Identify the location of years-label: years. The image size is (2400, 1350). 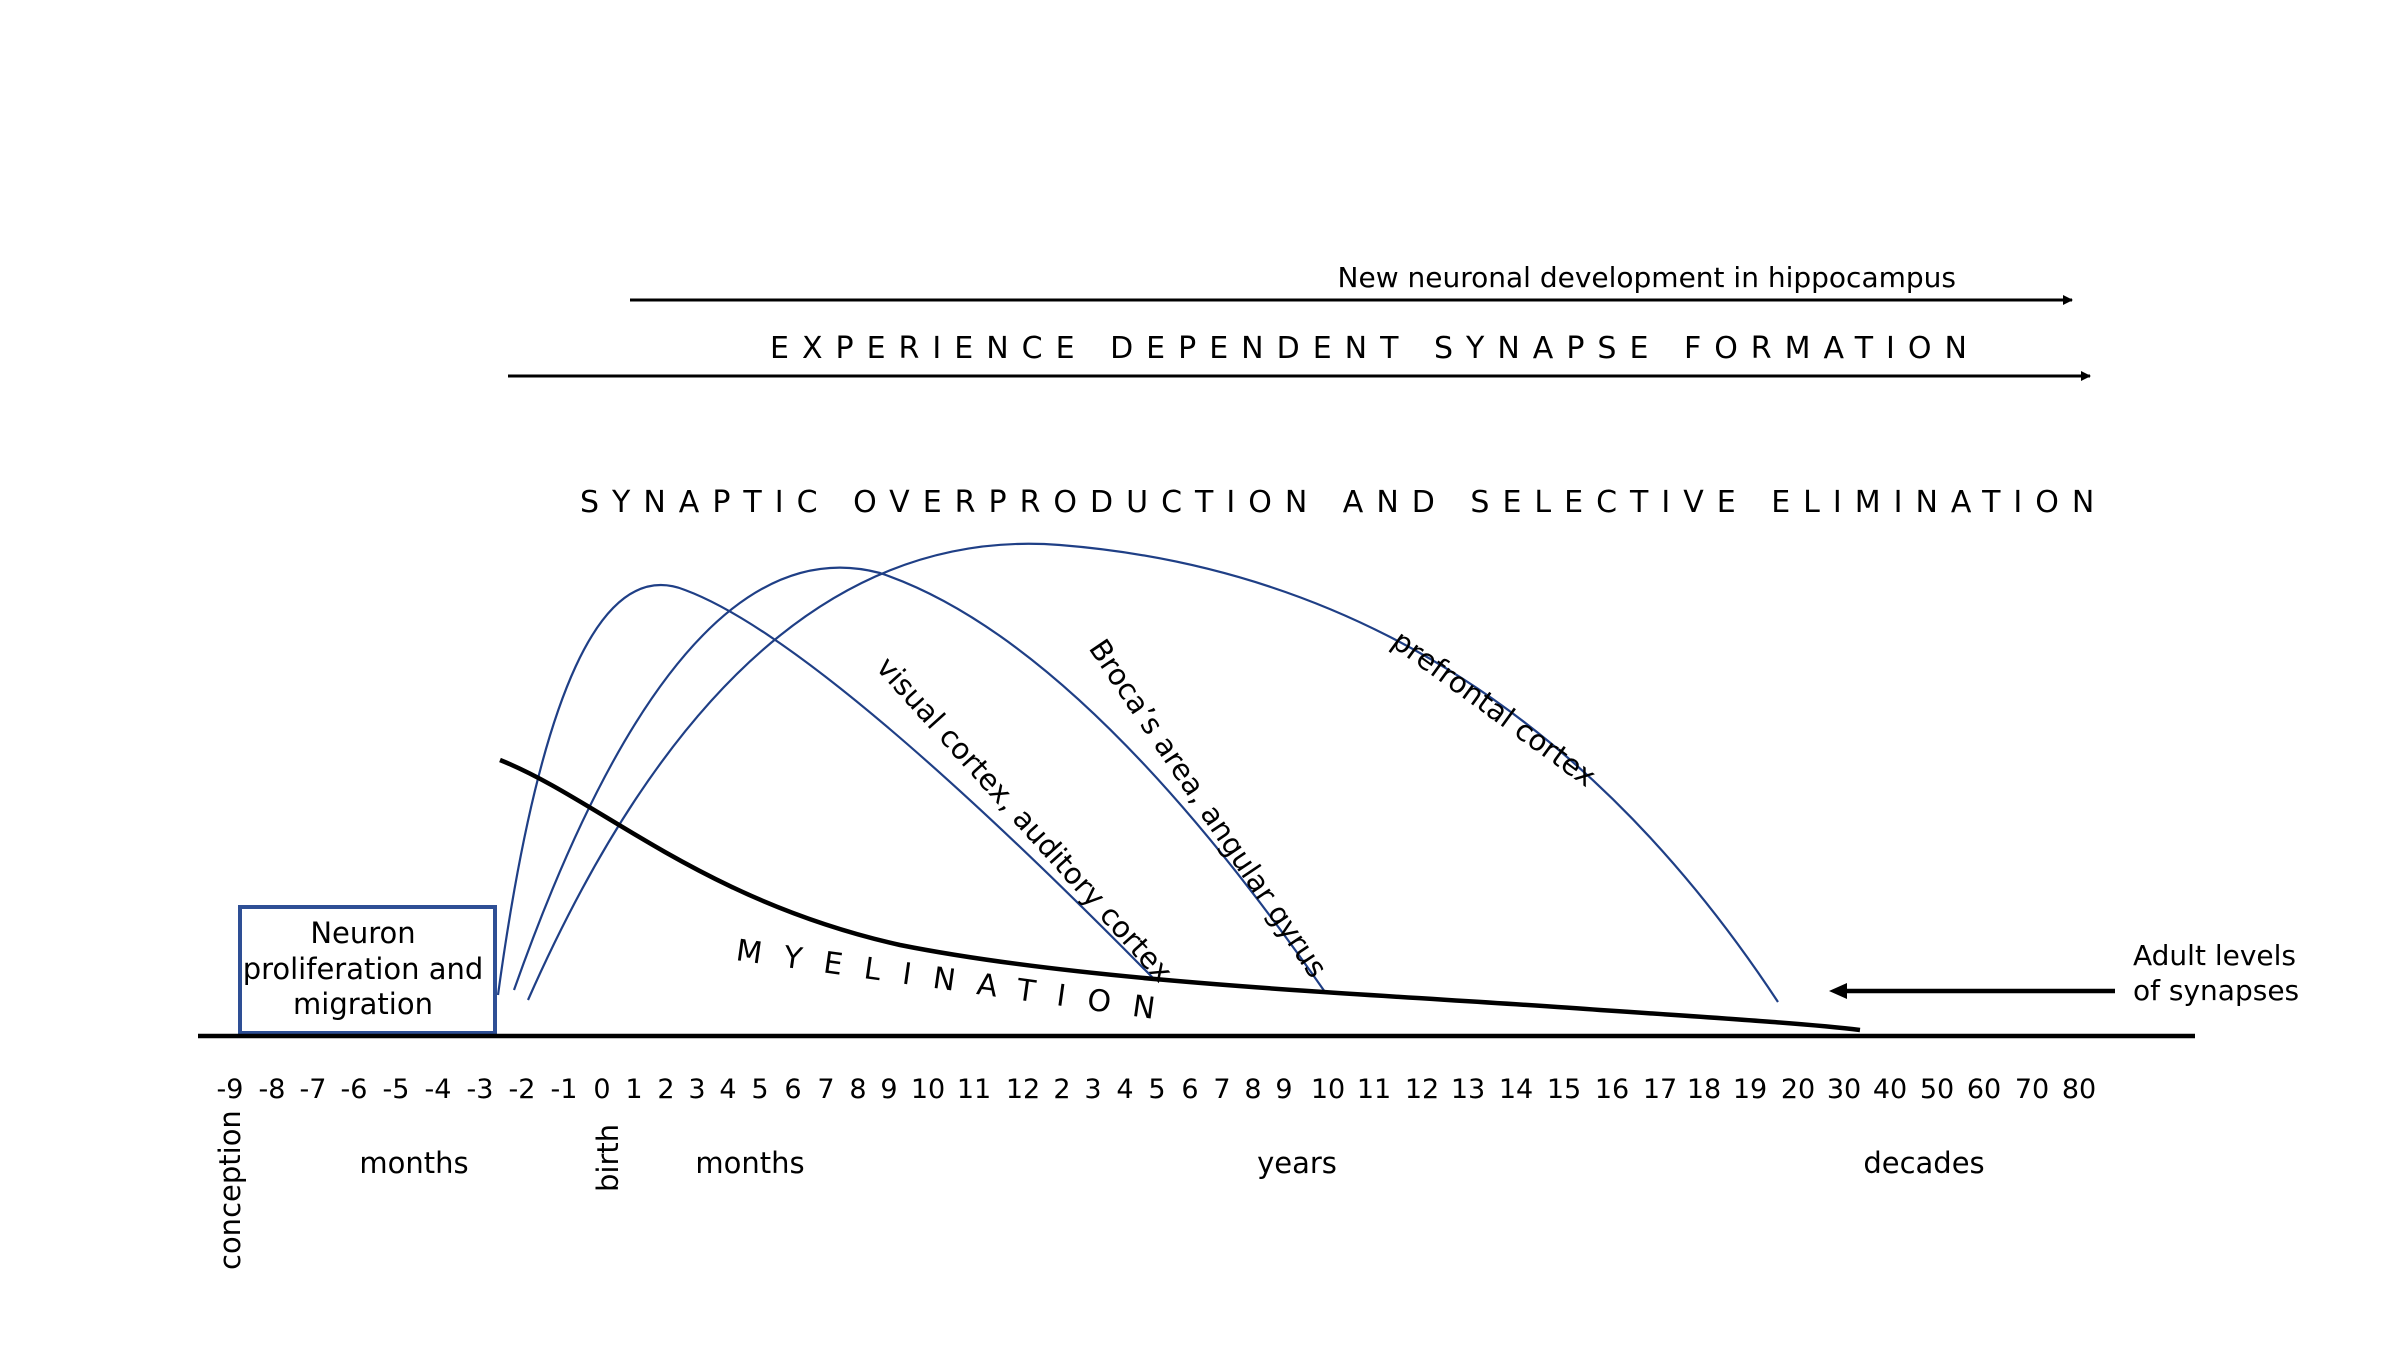
(1297, 1163).